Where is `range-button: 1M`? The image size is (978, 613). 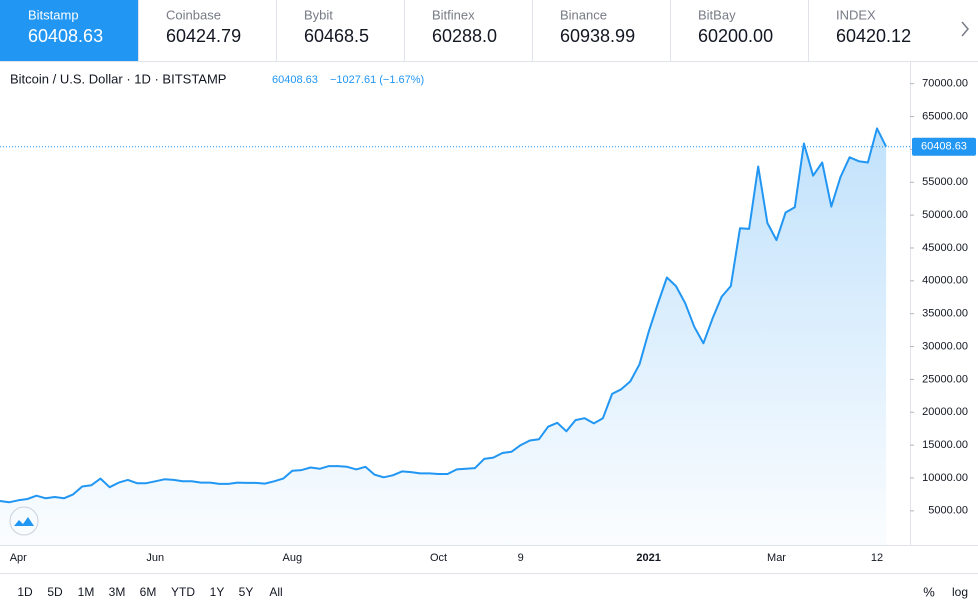 range-button: 1M is located at coordinates (86, 592).